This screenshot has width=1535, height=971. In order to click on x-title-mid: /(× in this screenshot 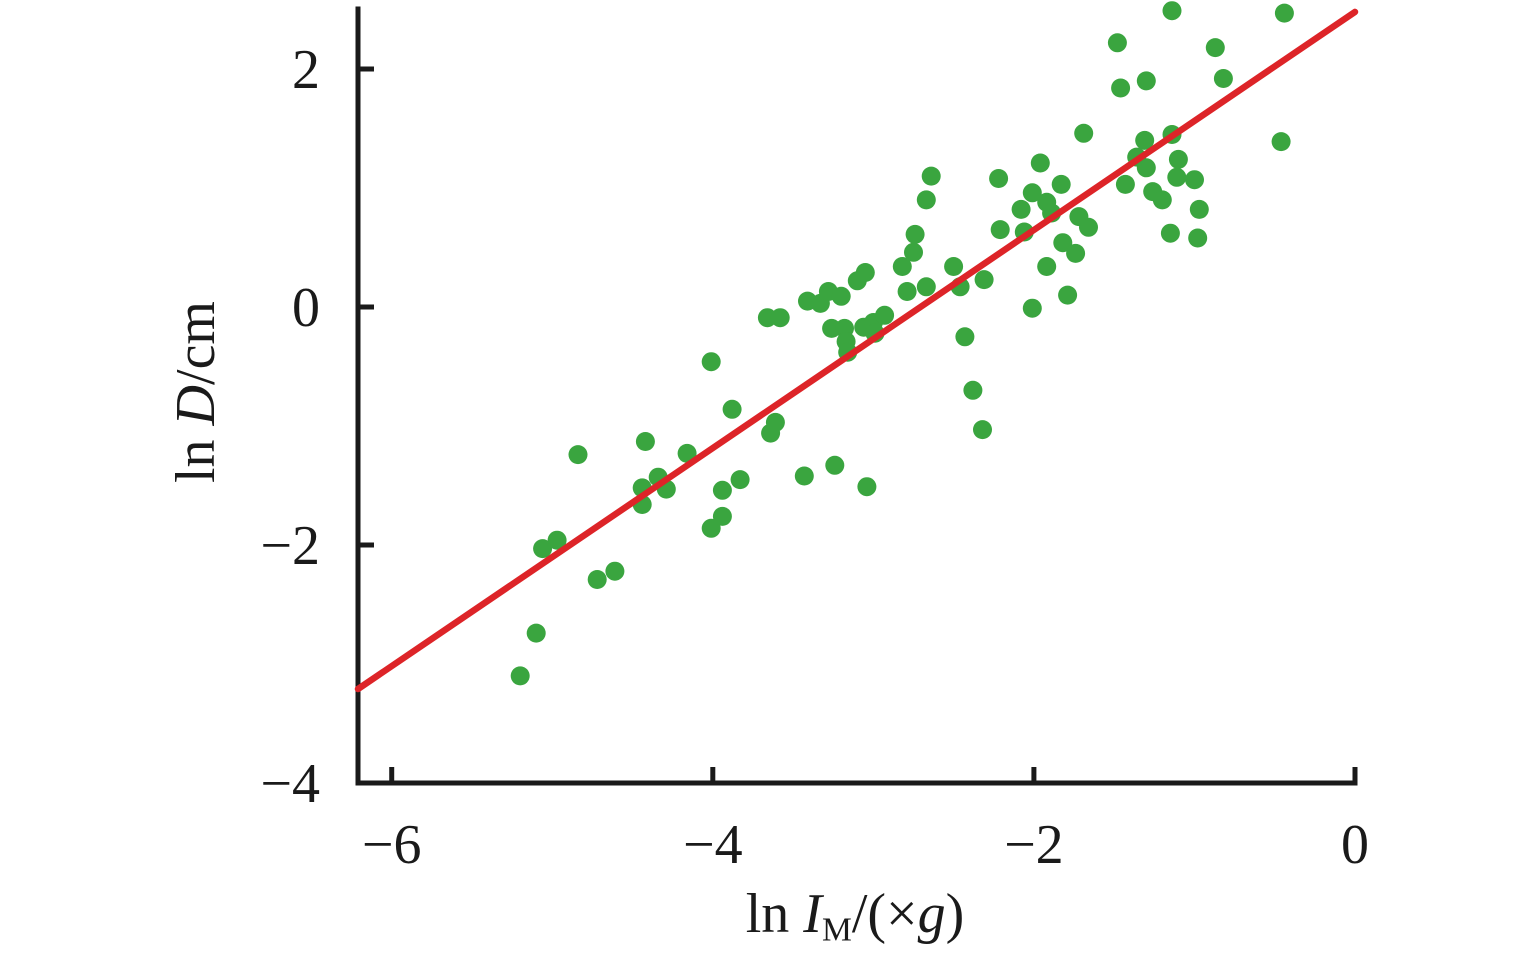, I will do `click(884, 914)`.